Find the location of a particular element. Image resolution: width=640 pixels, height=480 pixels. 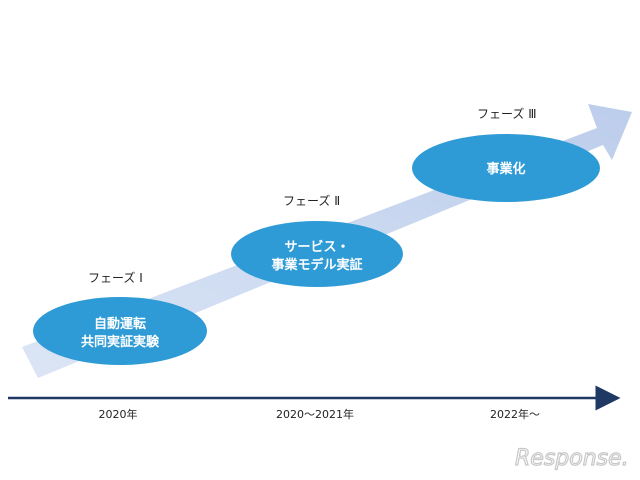

timeline-year-1: 2020年 is located at coordinates (118, 414).